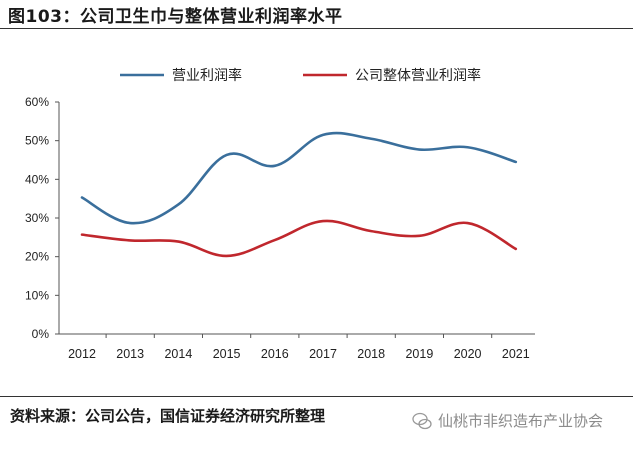 The image size is (633, 453). I want to click on y-tick-label: 50%, so click(37, 141).